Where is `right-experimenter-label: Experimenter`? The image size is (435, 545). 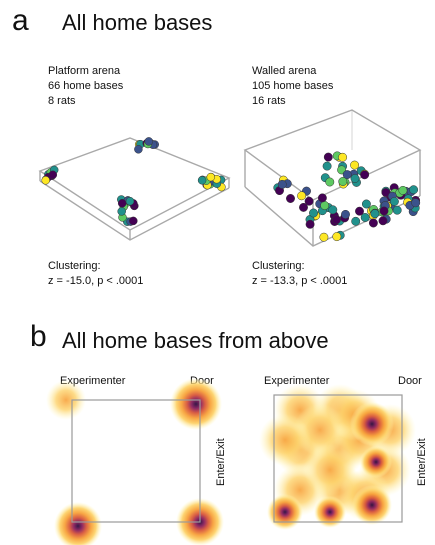 right-experimenter-label: Experimenter is located at coordinates (297, 381).